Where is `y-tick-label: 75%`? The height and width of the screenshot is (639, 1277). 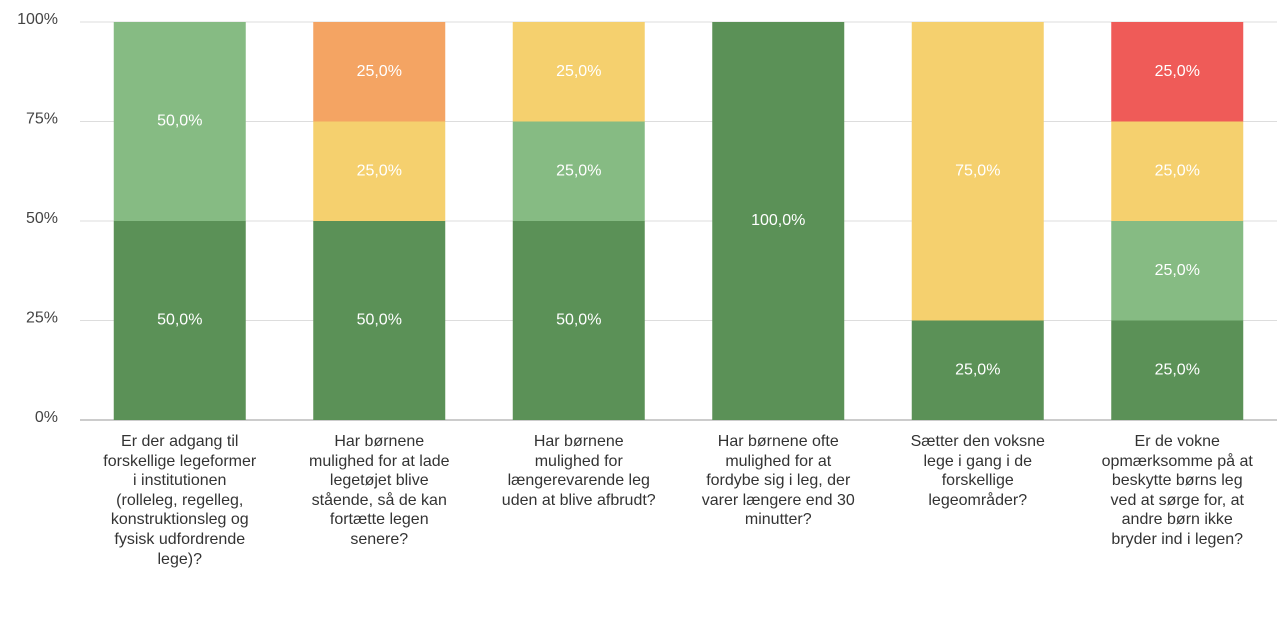
y-tick-label: 75% is located at coordinates (42, 119).